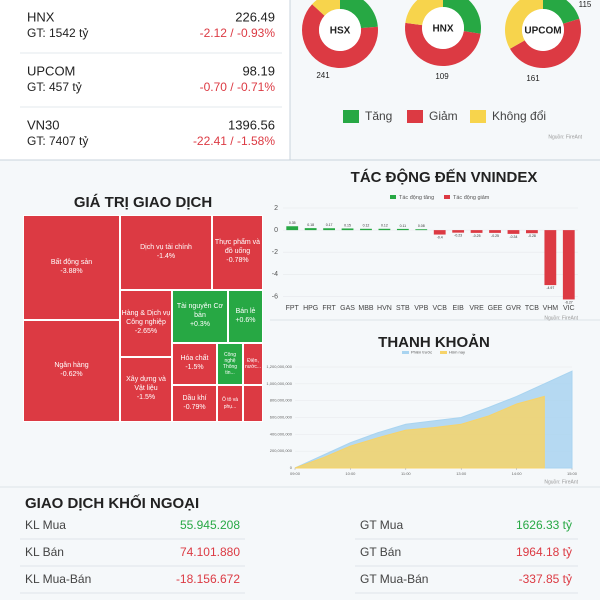 This screenshot has width=600, height=600. I want to click on area, so click(419, 432).